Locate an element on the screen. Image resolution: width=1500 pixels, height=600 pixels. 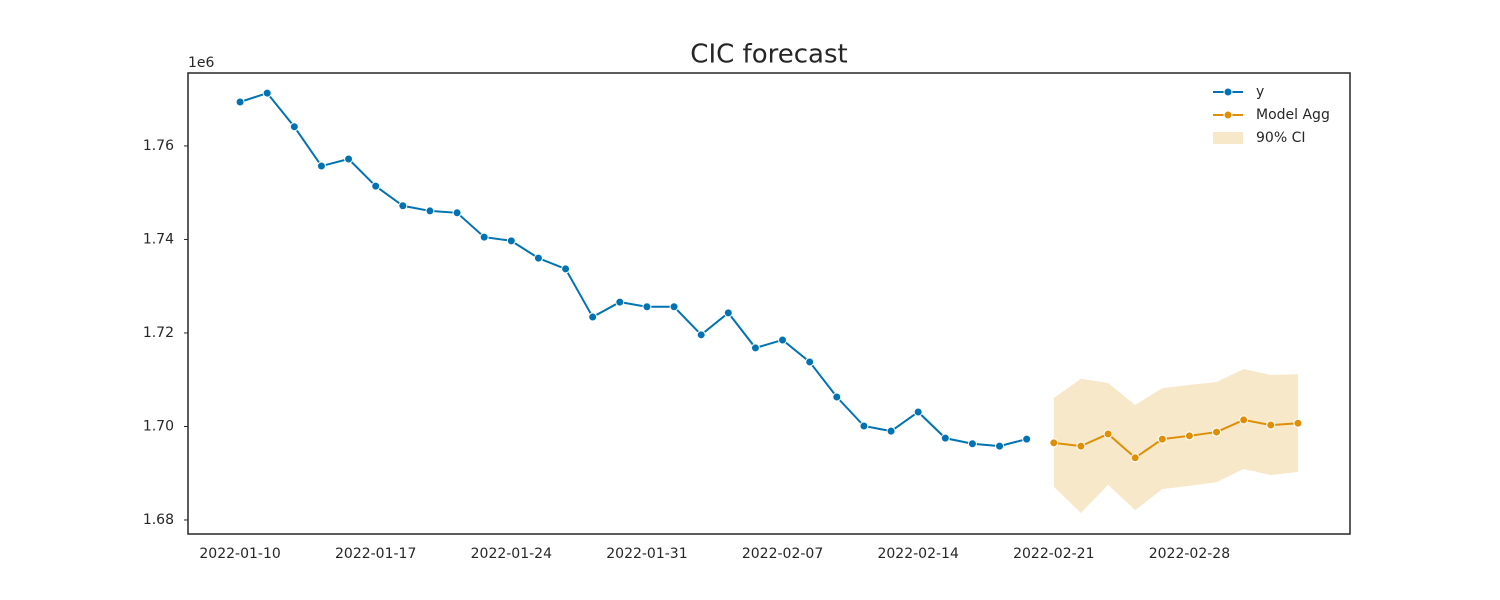
x-tick-label: 2022-02-14 is located at coordinates (917, 554).